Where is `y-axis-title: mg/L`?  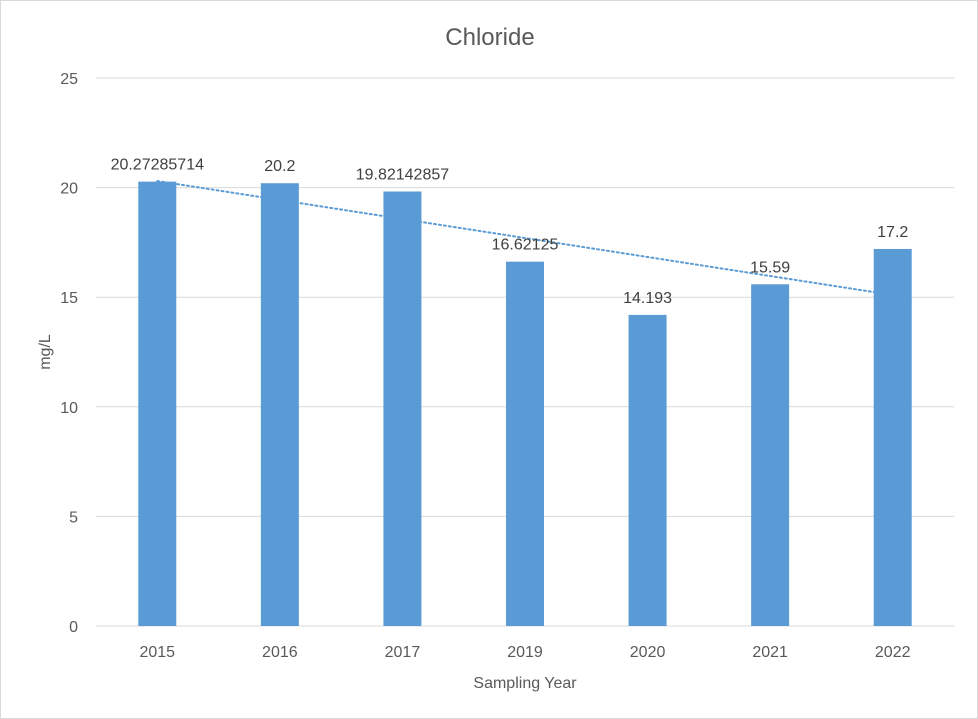
y-axis-title: mg/L is located at coordinates (45, 352).